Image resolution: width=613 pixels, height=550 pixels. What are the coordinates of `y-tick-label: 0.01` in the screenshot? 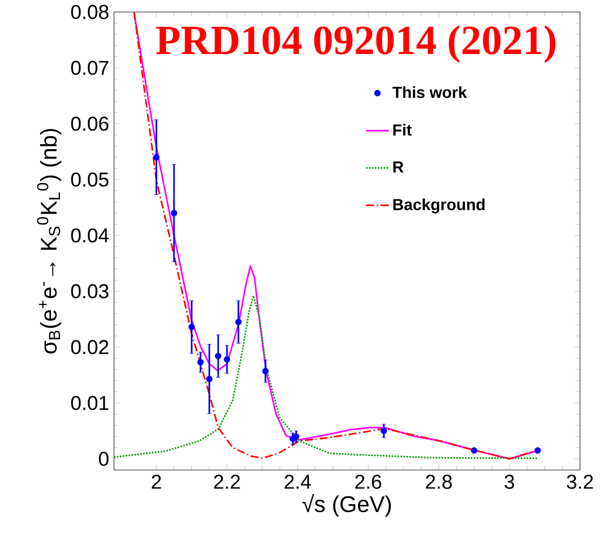 It's located at (89, 403).